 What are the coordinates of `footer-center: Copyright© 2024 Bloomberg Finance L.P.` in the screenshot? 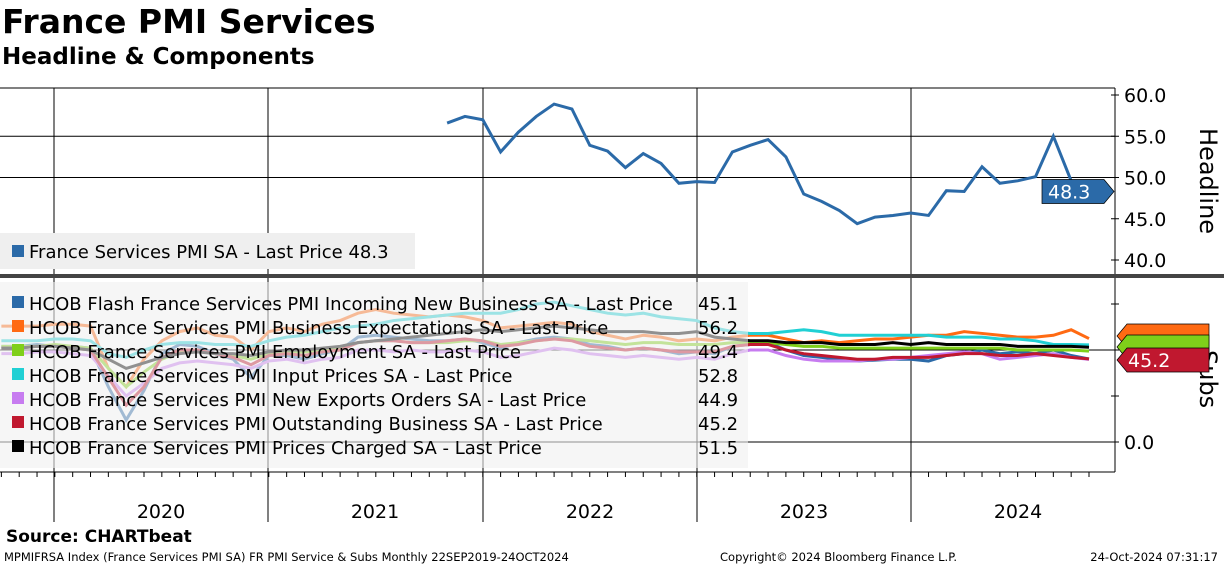 It's located at (838, 557).